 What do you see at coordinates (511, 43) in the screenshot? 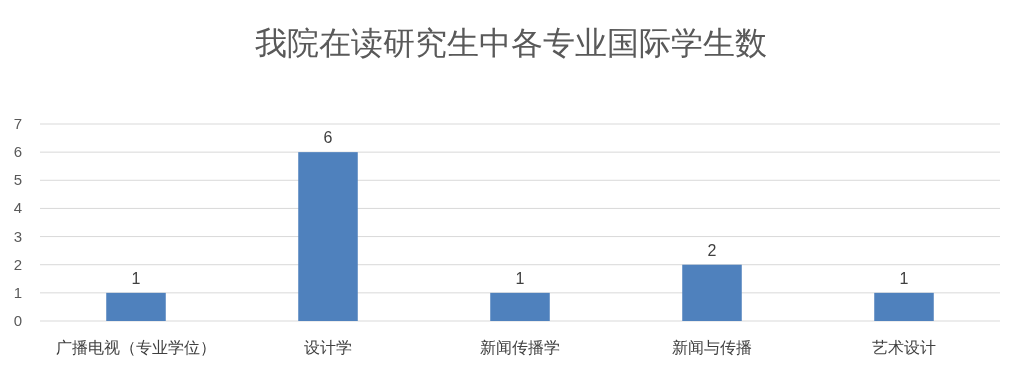
I see `chart-title: 我院在读研究生中各专业国际学生数` at bounding box center [511, 43].